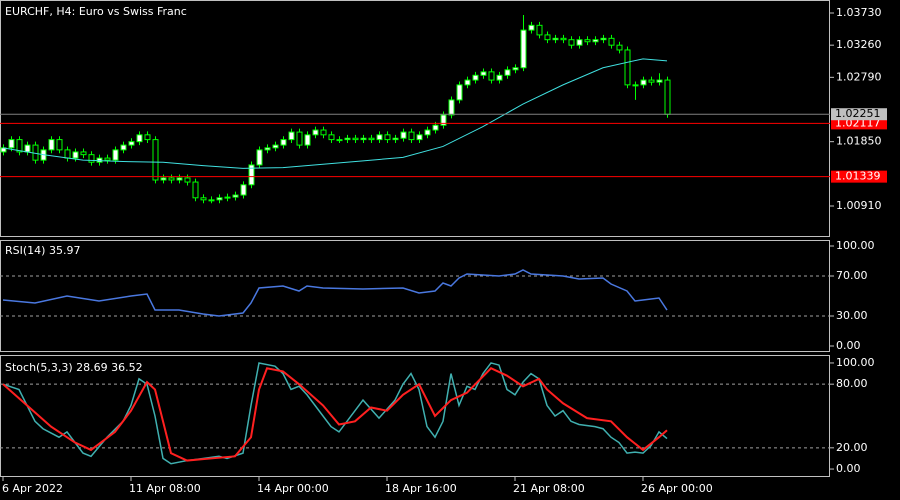  What do you see at coordinates (848, 468) in the screenshot?
I see `y-tick-label: 0.00` at bounding box center [848, 468].